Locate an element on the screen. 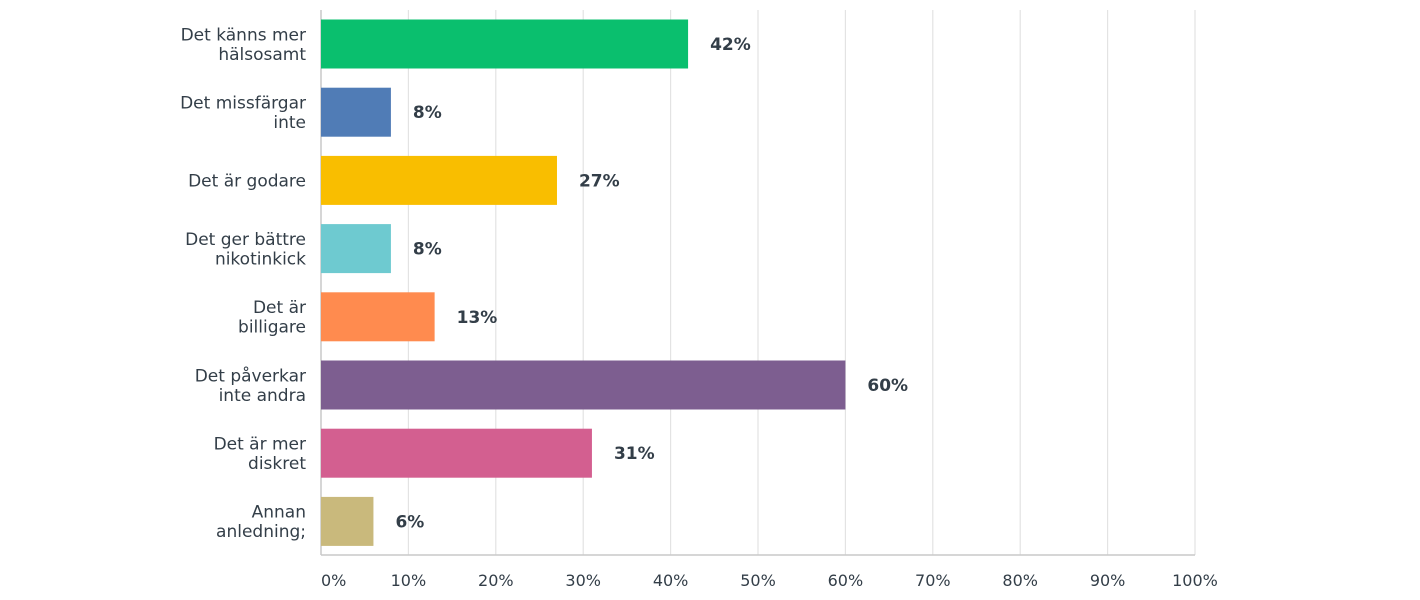  x-tick-label: 10% is located at coordinates (409, 580).